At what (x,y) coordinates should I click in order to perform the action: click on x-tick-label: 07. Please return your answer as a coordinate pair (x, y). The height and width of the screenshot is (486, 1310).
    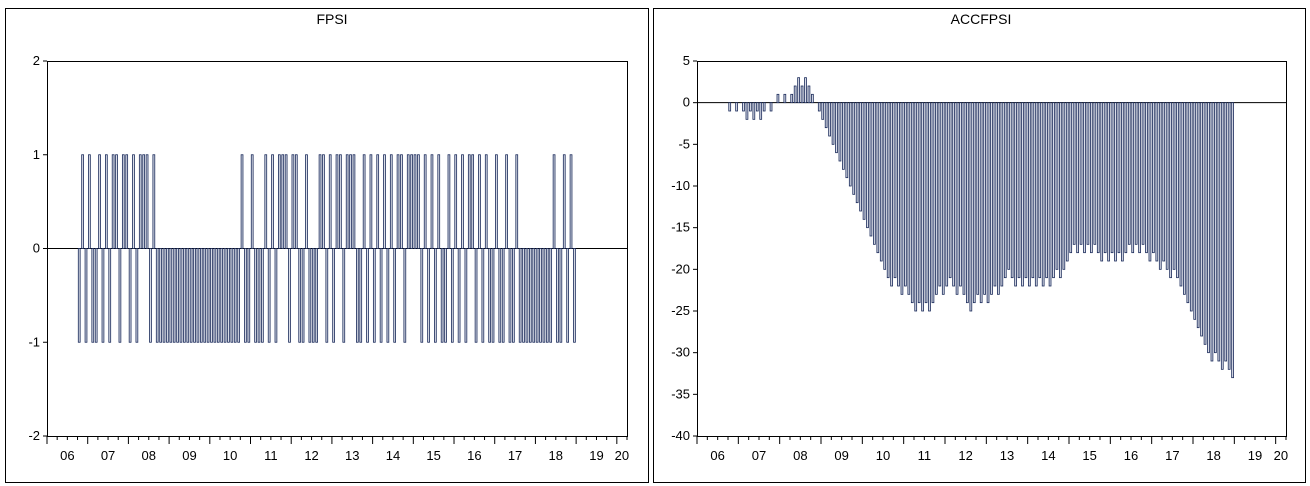
    Looking at the image, I should click on (108, 455).